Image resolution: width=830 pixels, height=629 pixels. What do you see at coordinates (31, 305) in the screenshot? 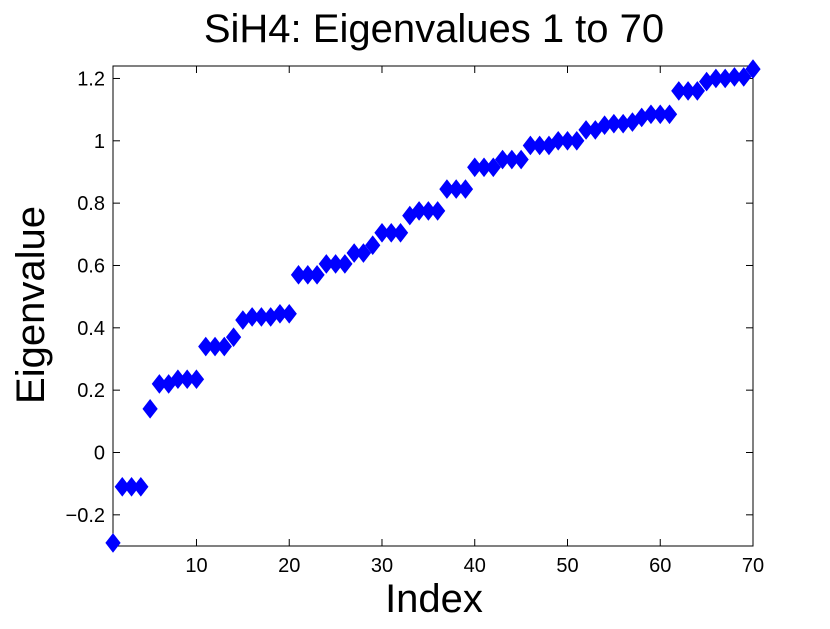
I see `y-axis-title: Eigenvalue` at bounding box center [31, 305].